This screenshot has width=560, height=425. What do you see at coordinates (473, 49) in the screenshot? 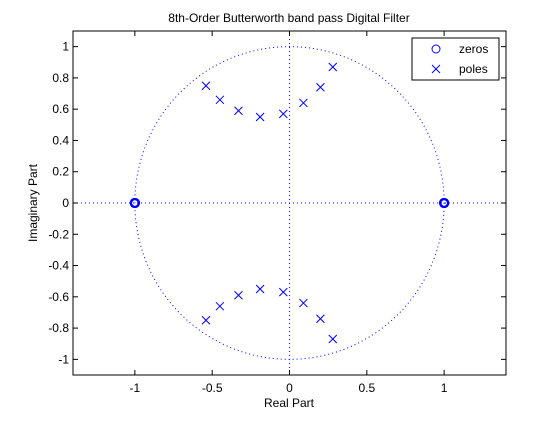
I see `legend-zeros-label: zeros` at bounding box center [473, 49].